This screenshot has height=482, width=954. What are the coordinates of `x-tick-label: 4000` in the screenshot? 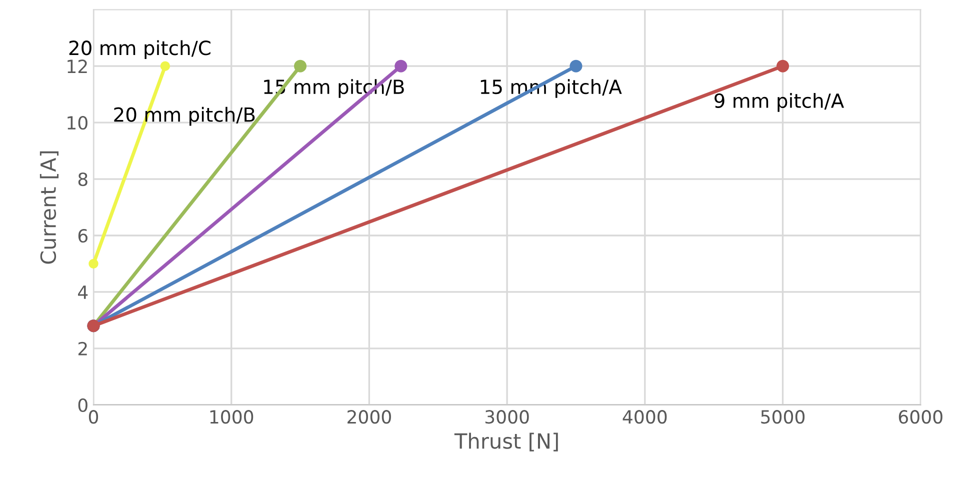 It's located at (644, 417).